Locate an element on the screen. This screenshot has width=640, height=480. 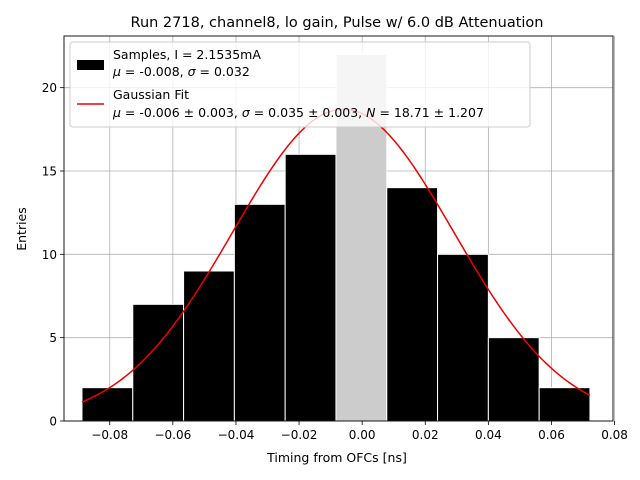
y-axis-label: Entries is located at coordinates (21, 229).